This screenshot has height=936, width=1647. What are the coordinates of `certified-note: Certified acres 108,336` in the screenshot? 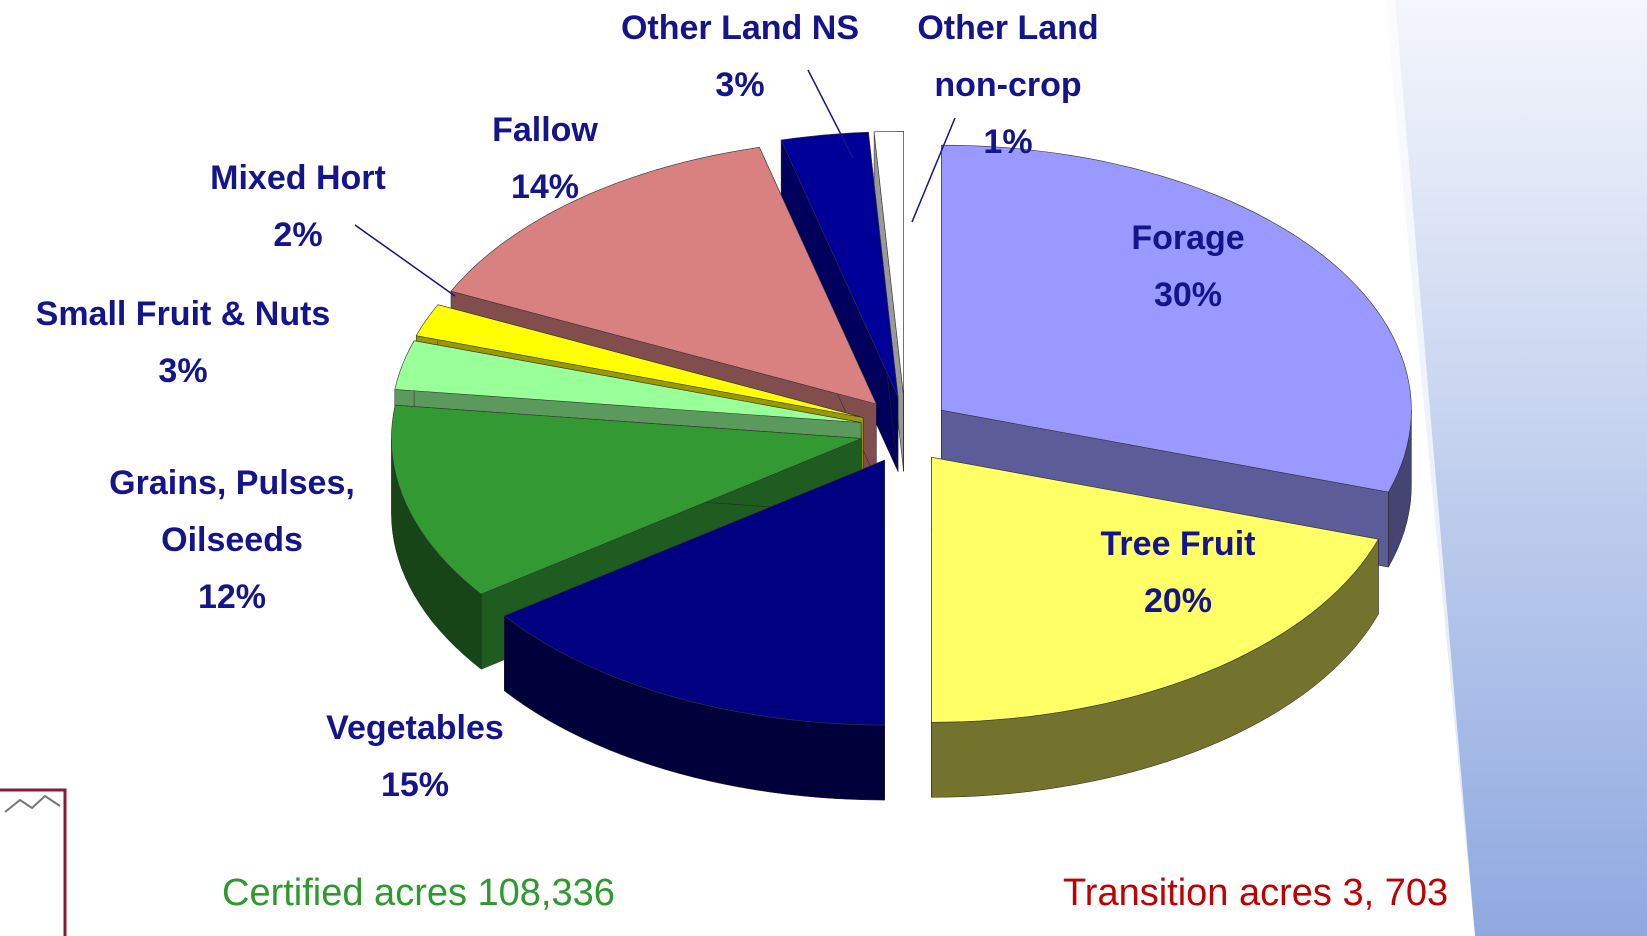 It's located at (418, 893).